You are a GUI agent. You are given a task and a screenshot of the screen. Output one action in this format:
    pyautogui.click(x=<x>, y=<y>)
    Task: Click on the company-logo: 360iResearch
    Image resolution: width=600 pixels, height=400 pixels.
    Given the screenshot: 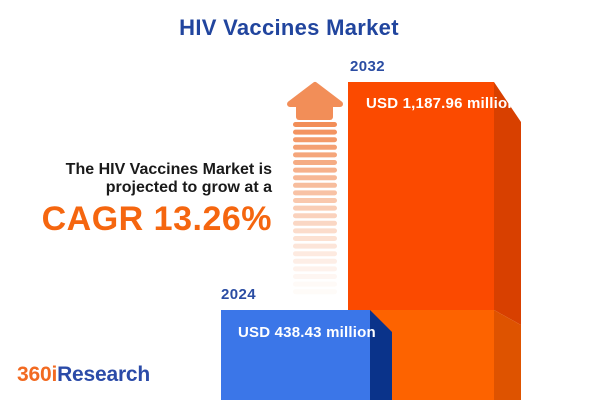 What is the action you would take?
    pyautogui.click(x=83, y=375)
    